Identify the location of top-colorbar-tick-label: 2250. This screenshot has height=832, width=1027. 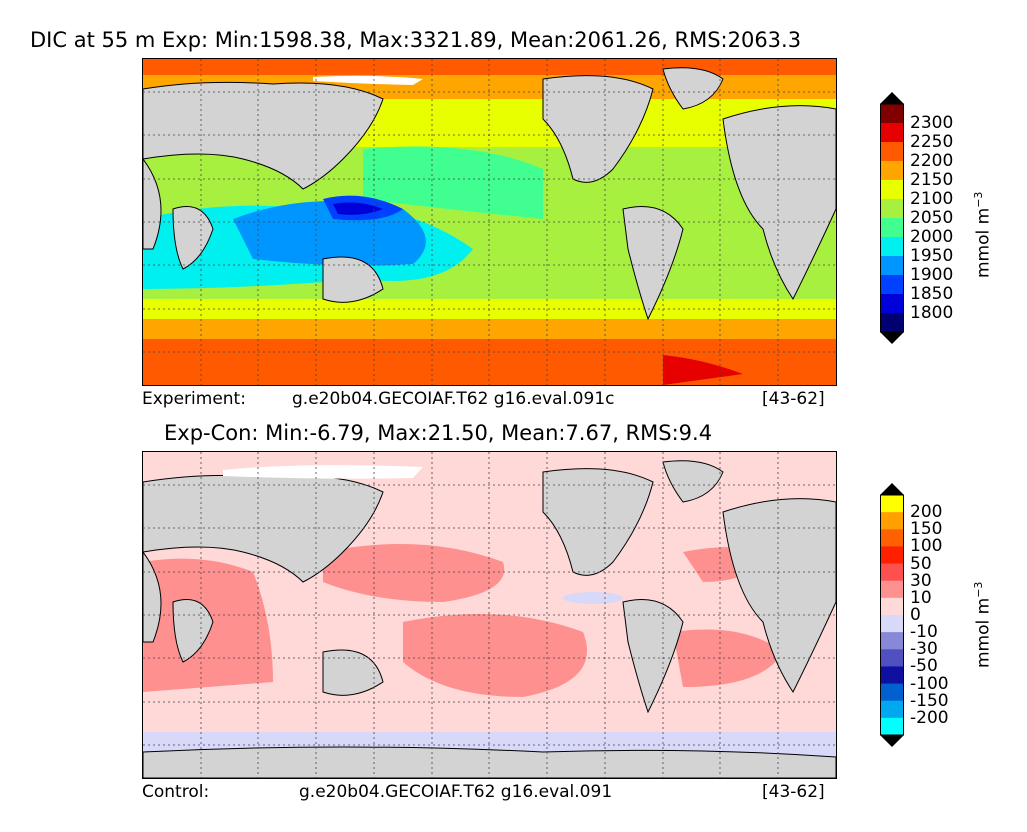
(932, 142).